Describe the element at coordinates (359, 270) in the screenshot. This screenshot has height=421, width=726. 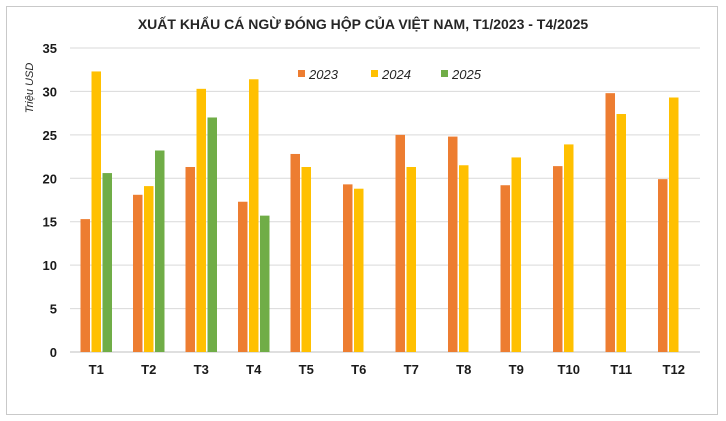
I see `bar-2024-T6` at that location.